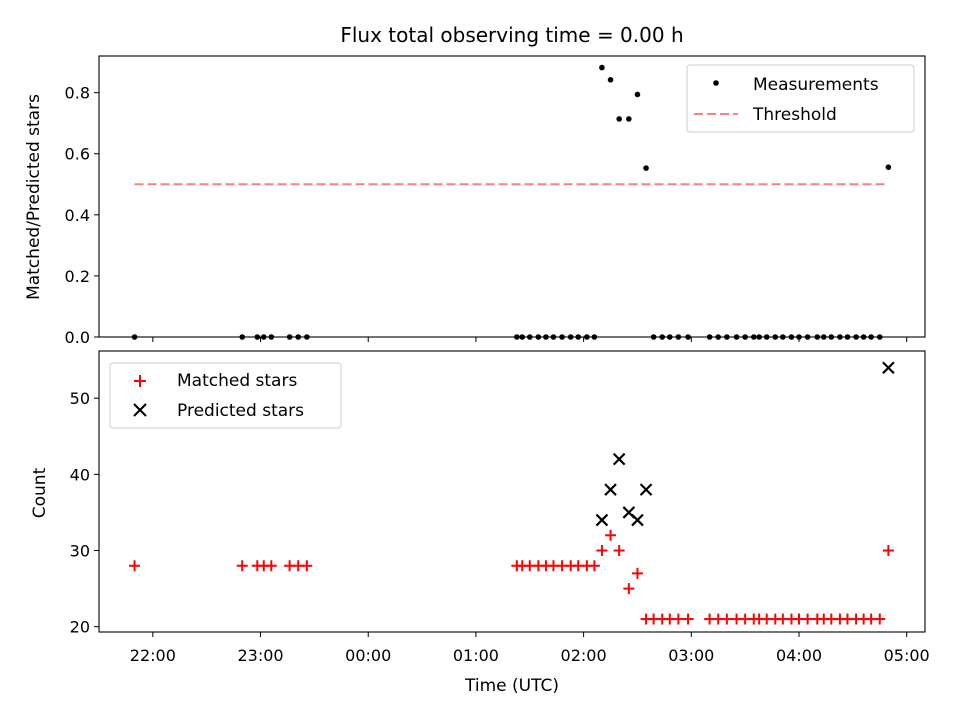 This screenshot has height=720, width=960. Describe the element at coordinates (260, 655) in the screenshot. I see `x-tick-label: 23:00` at that location.